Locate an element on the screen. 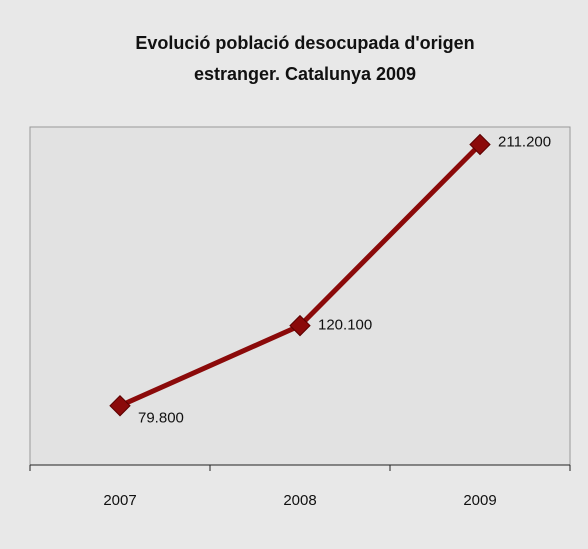  data-label: 120.100 is located at coordinates (345, 325).